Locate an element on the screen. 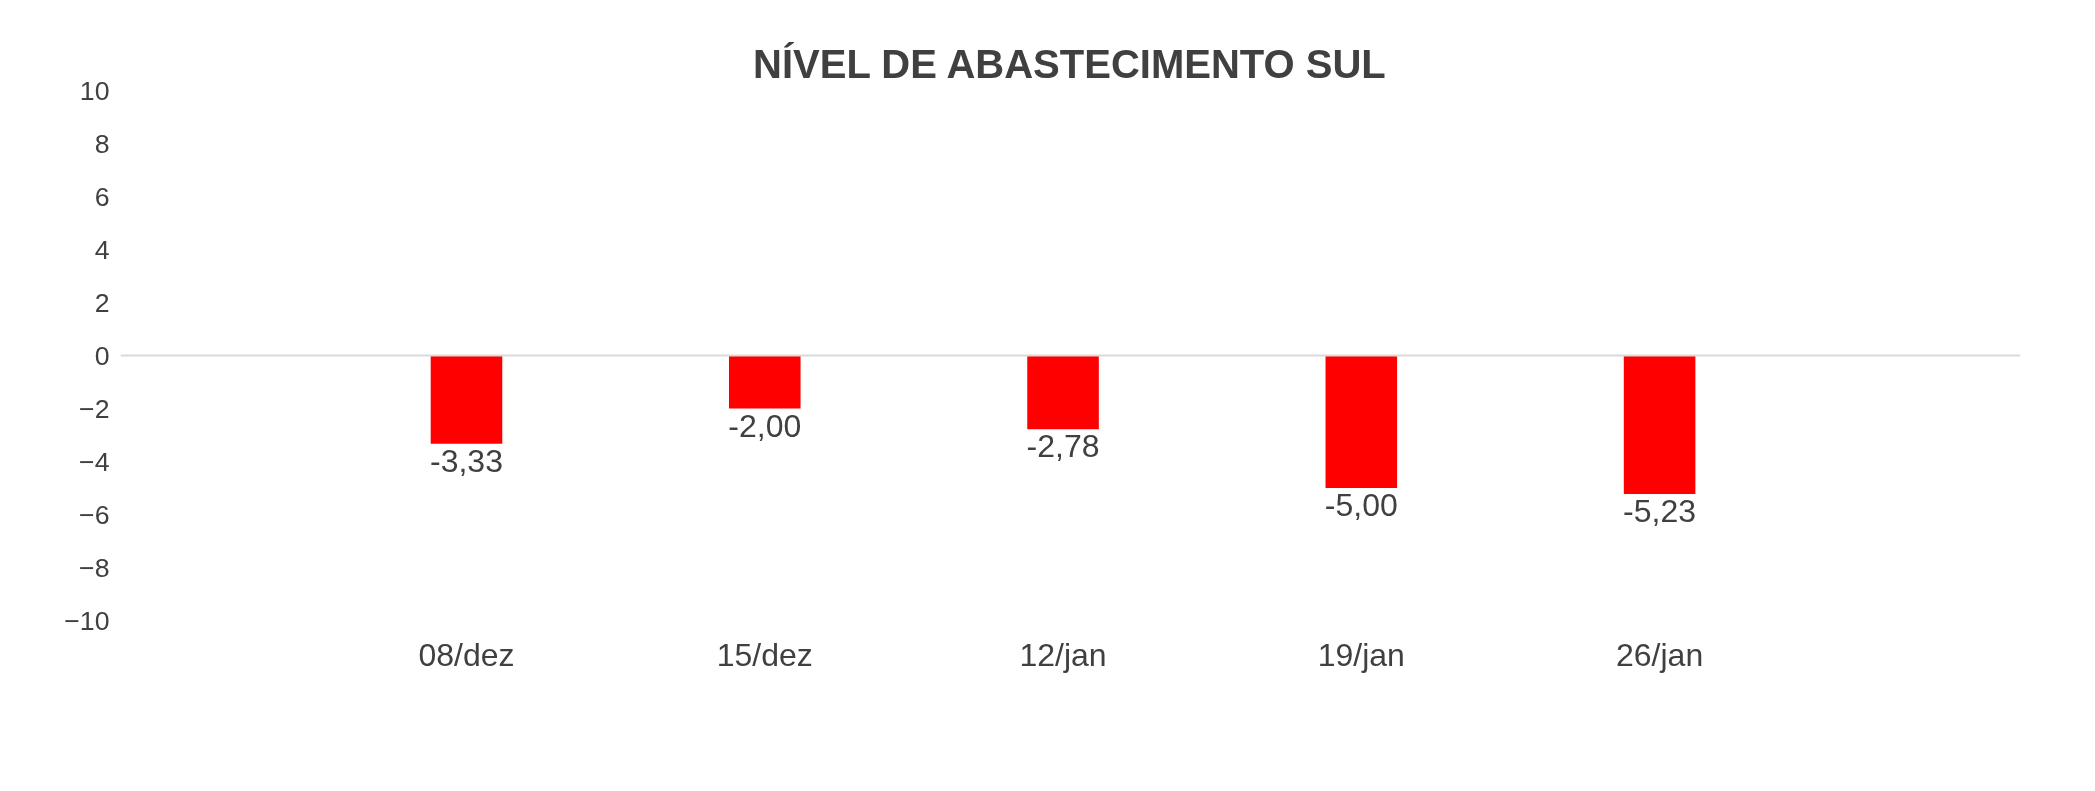 This screenshot has height=791, width=2095. y-tick-label: 8 is located at coordinates (102, 143).